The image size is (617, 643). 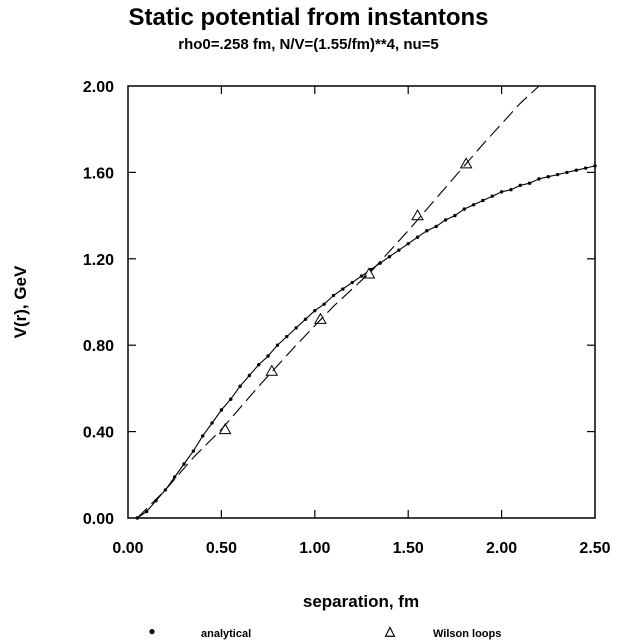 What do you see at coordinates (308, 17) in the screenshot?
I see `chart-title: Static potential from instantons` at bounding box center [308, 17].